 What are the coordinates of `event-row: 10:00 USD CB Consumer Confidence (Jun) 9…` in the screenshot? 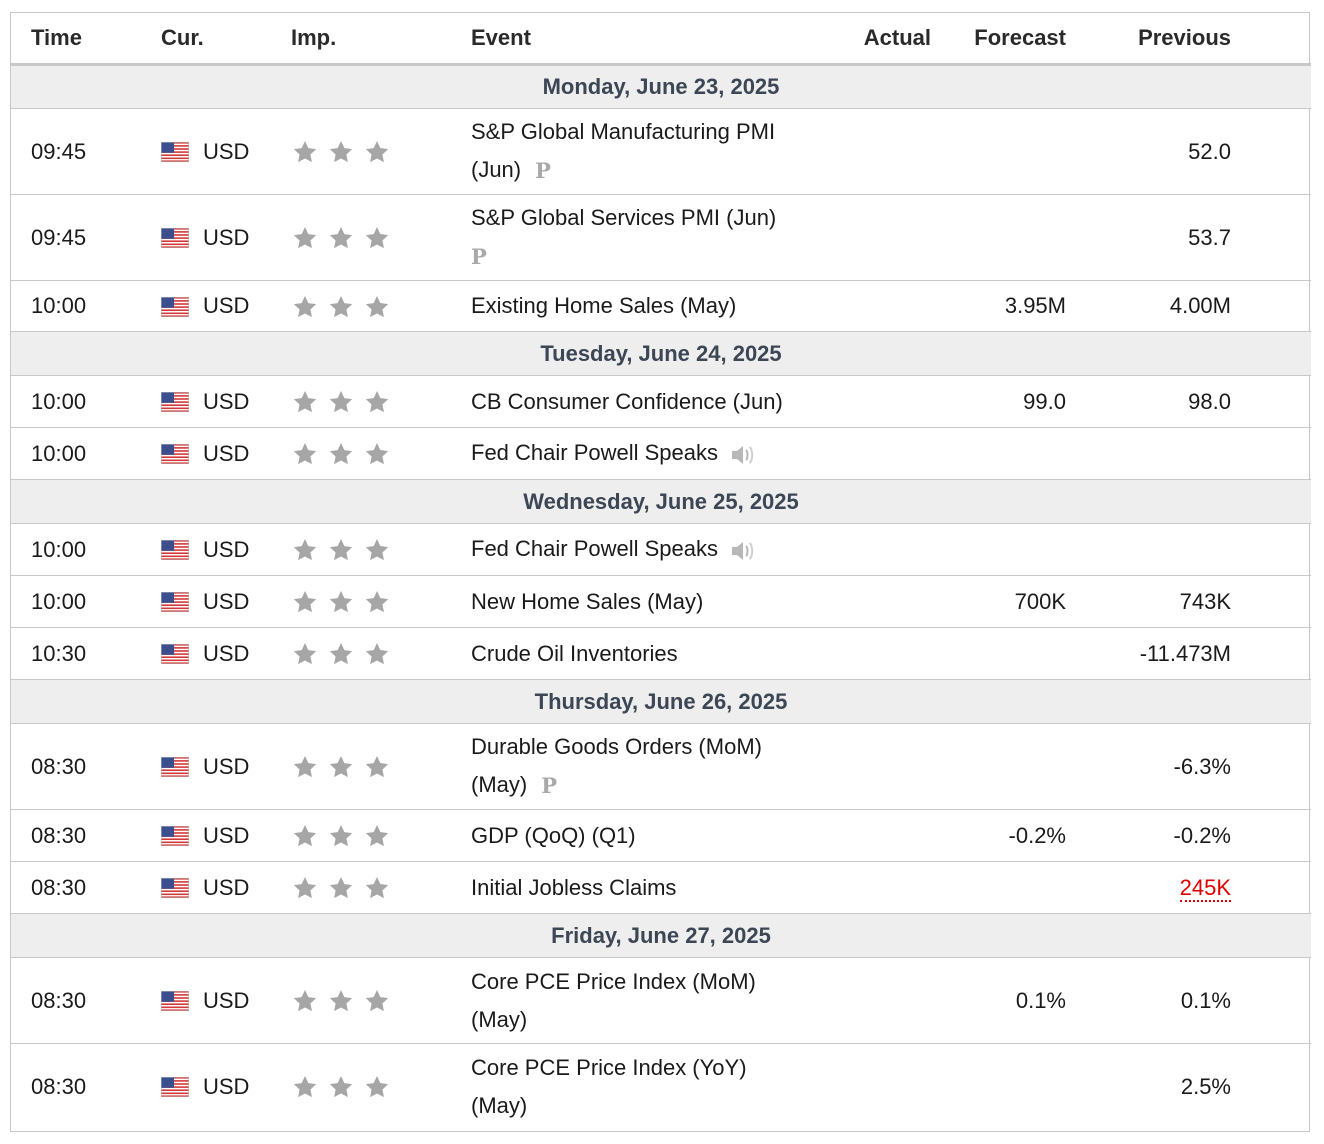 It's located at (661, 401).